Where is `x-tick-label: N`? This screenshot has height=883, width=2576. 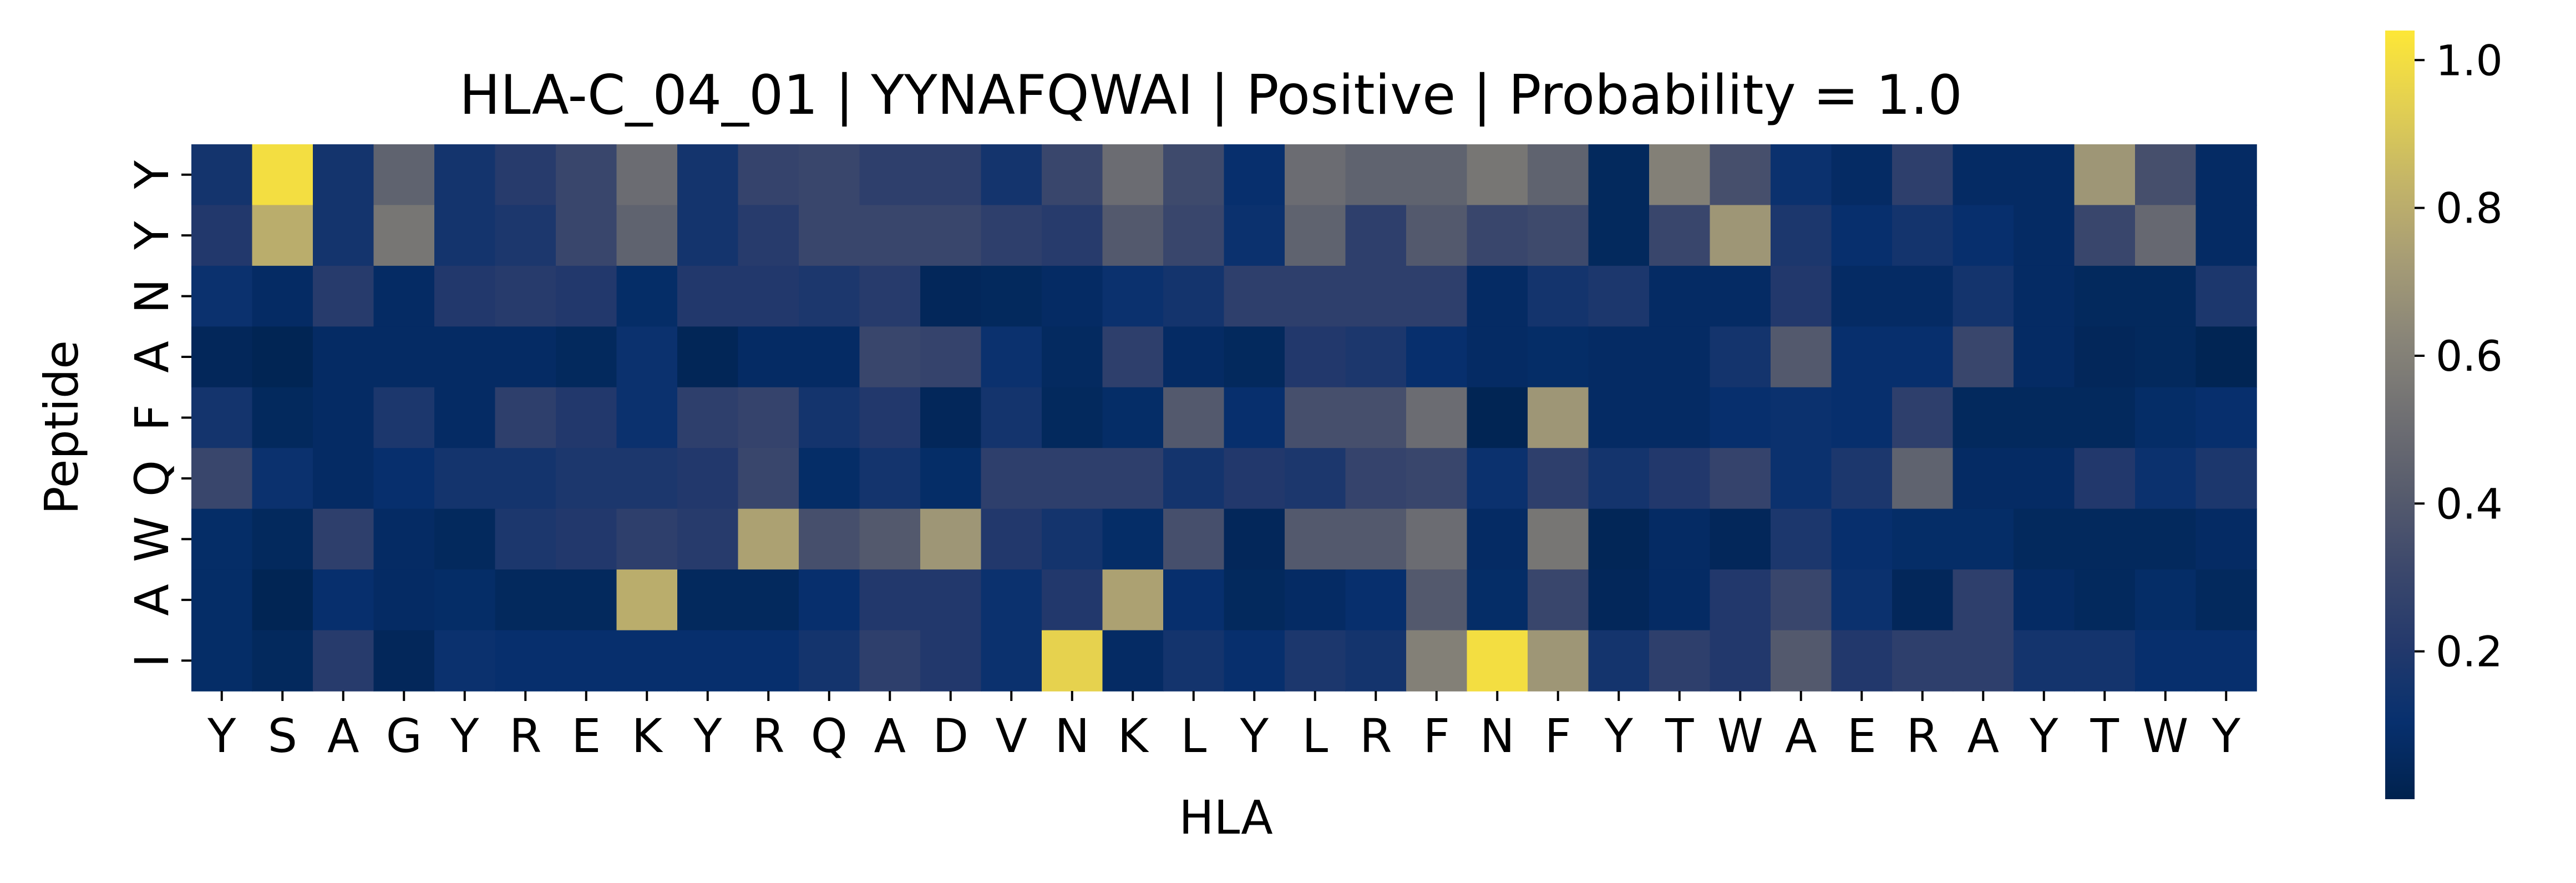 x-tick-label: N is located at coordinates (1071, 736).